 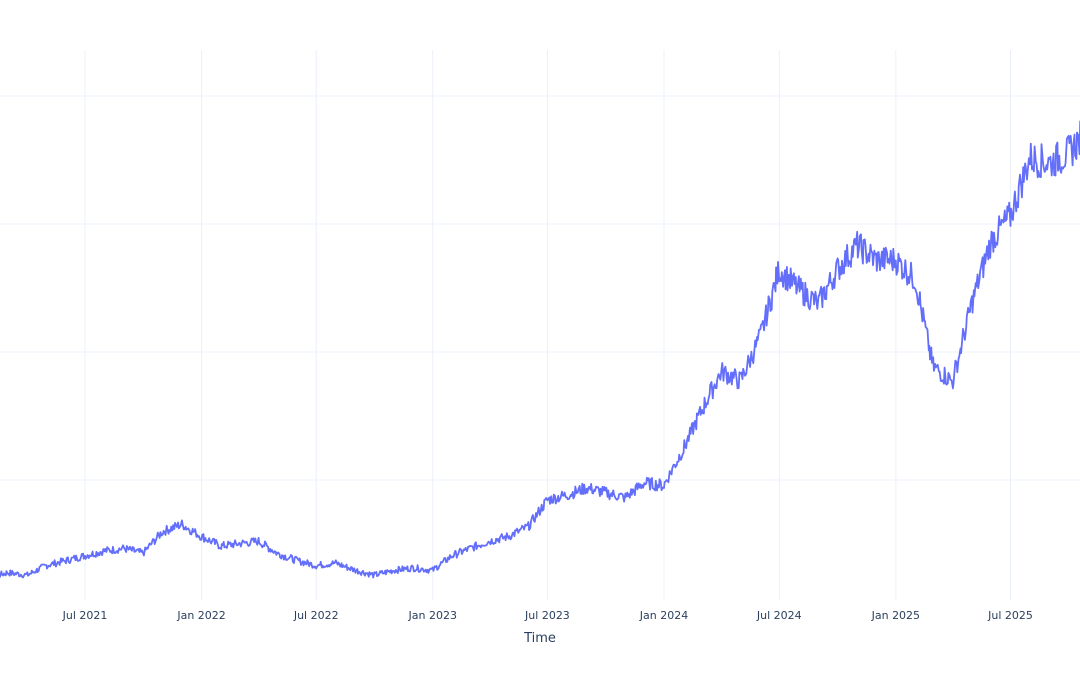 What do you see at coordinates (316, 615) in the screenshot?
I see `x-tick-label: Jul 2022` at bounding box center [316, 615].